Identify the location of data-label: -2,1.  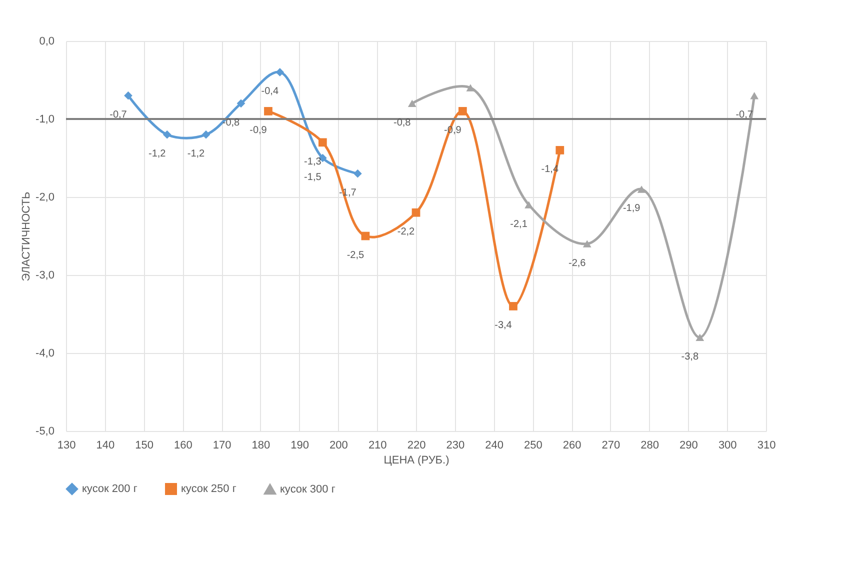
(519, 224).